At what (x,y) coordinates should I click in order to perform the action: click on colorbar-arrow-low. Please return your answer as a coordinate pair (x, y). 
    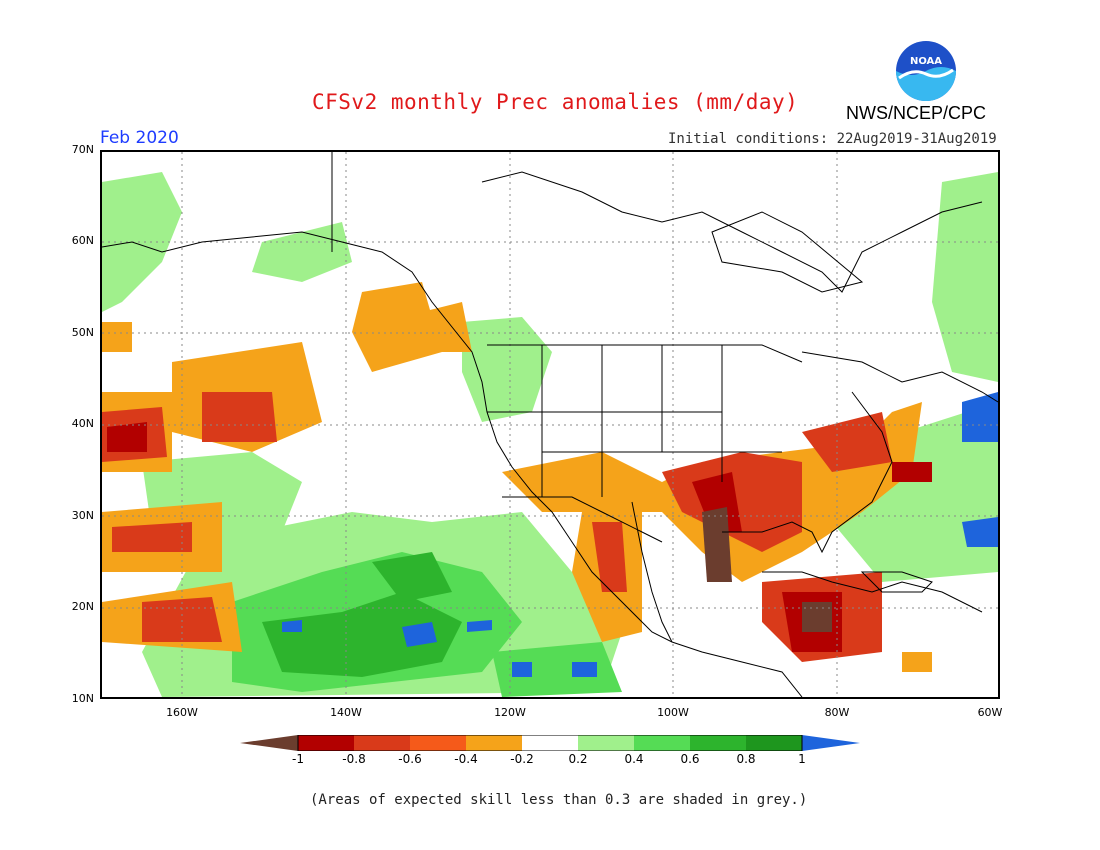
    Looking at the image, I should click on (269, 743).